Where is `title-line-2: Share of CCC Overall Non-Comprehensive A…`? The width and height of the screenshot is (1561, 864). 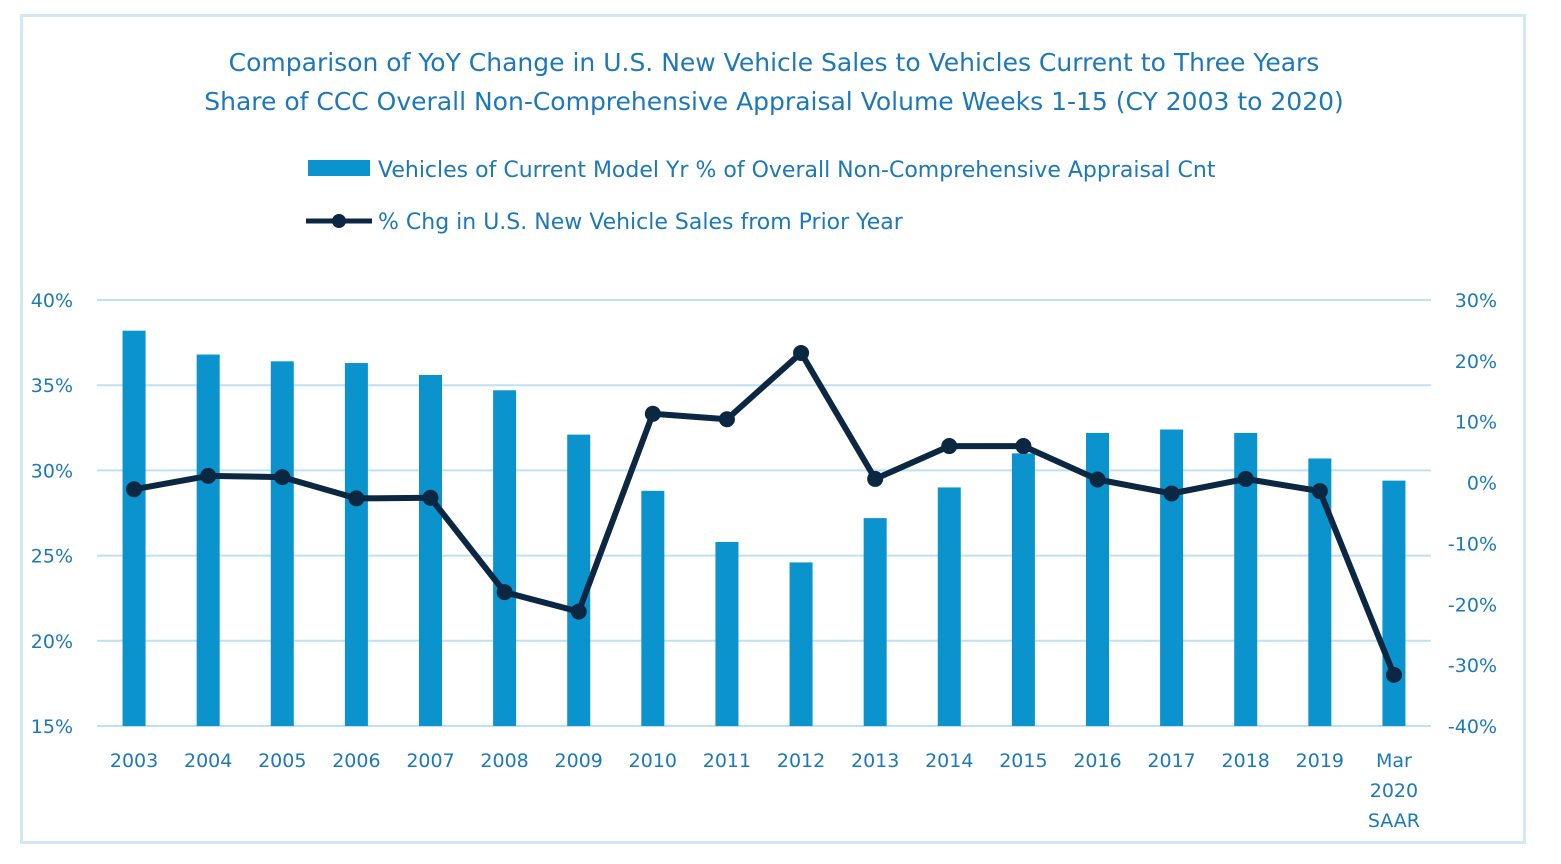
title-line-2: Share of CCC Overall Non-Comprehensive A… is located at coordinates (774, 101).